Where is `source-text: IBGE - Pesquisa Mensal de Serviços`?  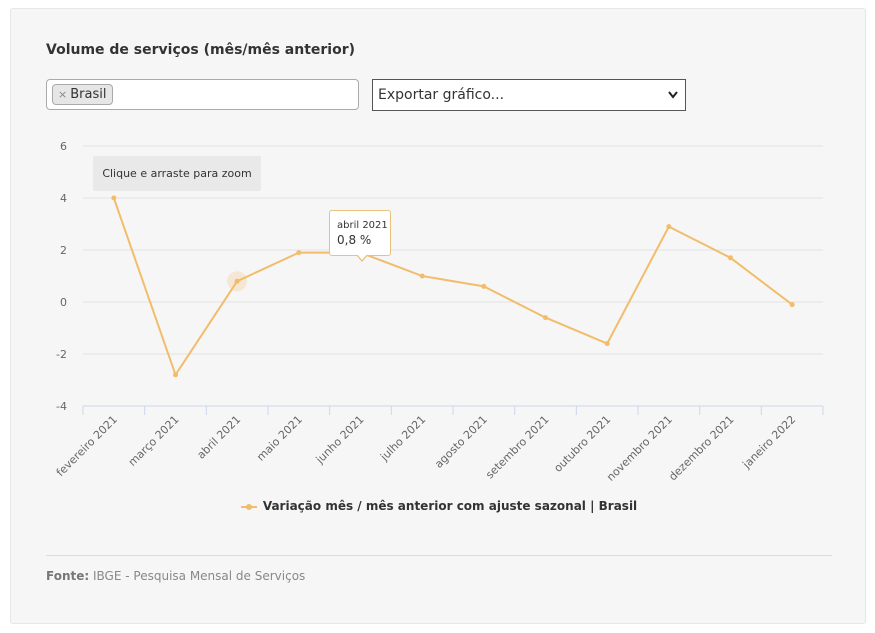 source-text: IBGE - Pesquisa Mensal de Serviços is located at coordinates (199, 576).